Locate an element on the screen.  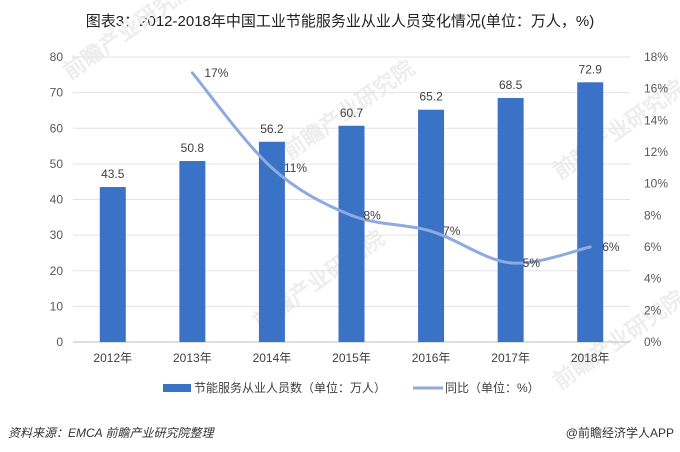
line-data-label: 8% is located at coordinates (373, 215).